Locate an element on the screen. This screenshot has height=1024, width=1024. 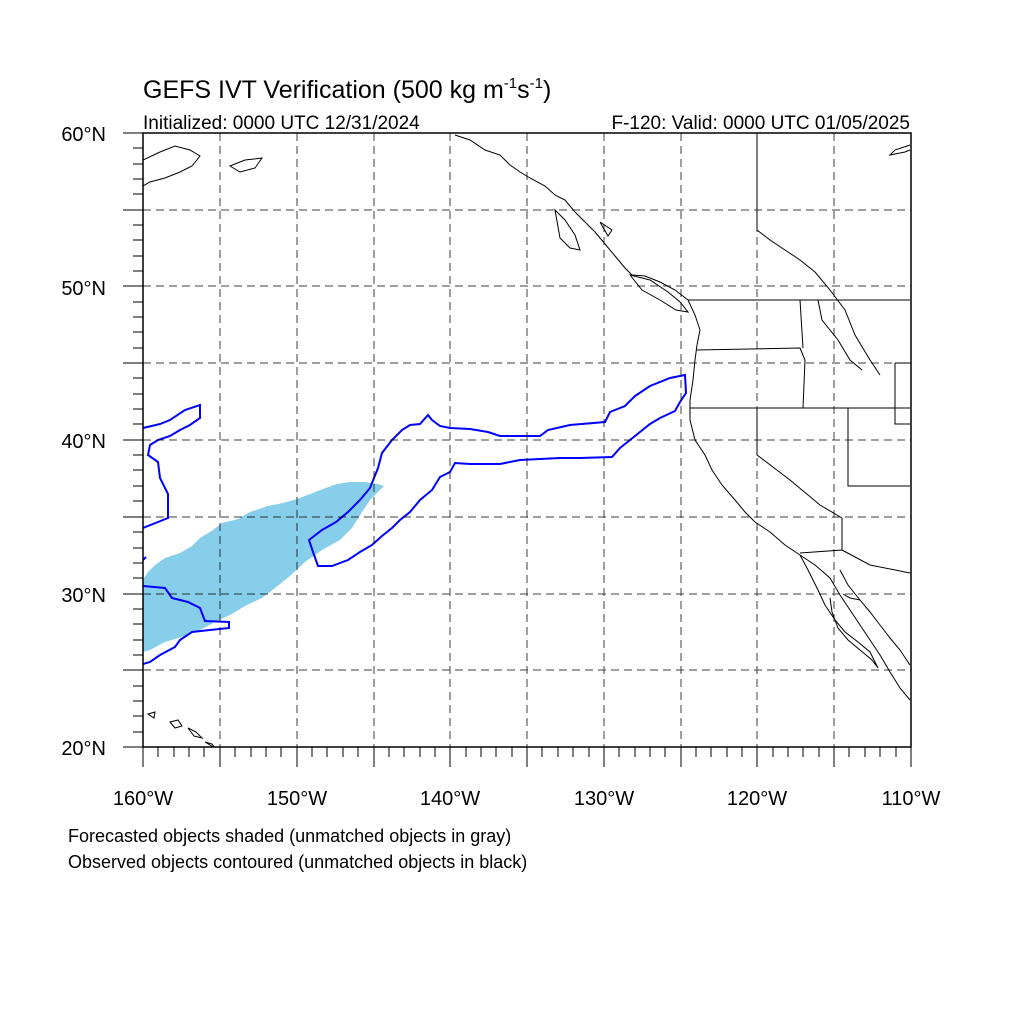
lat-label-40: 40°N is located at coordinates (83, 442).